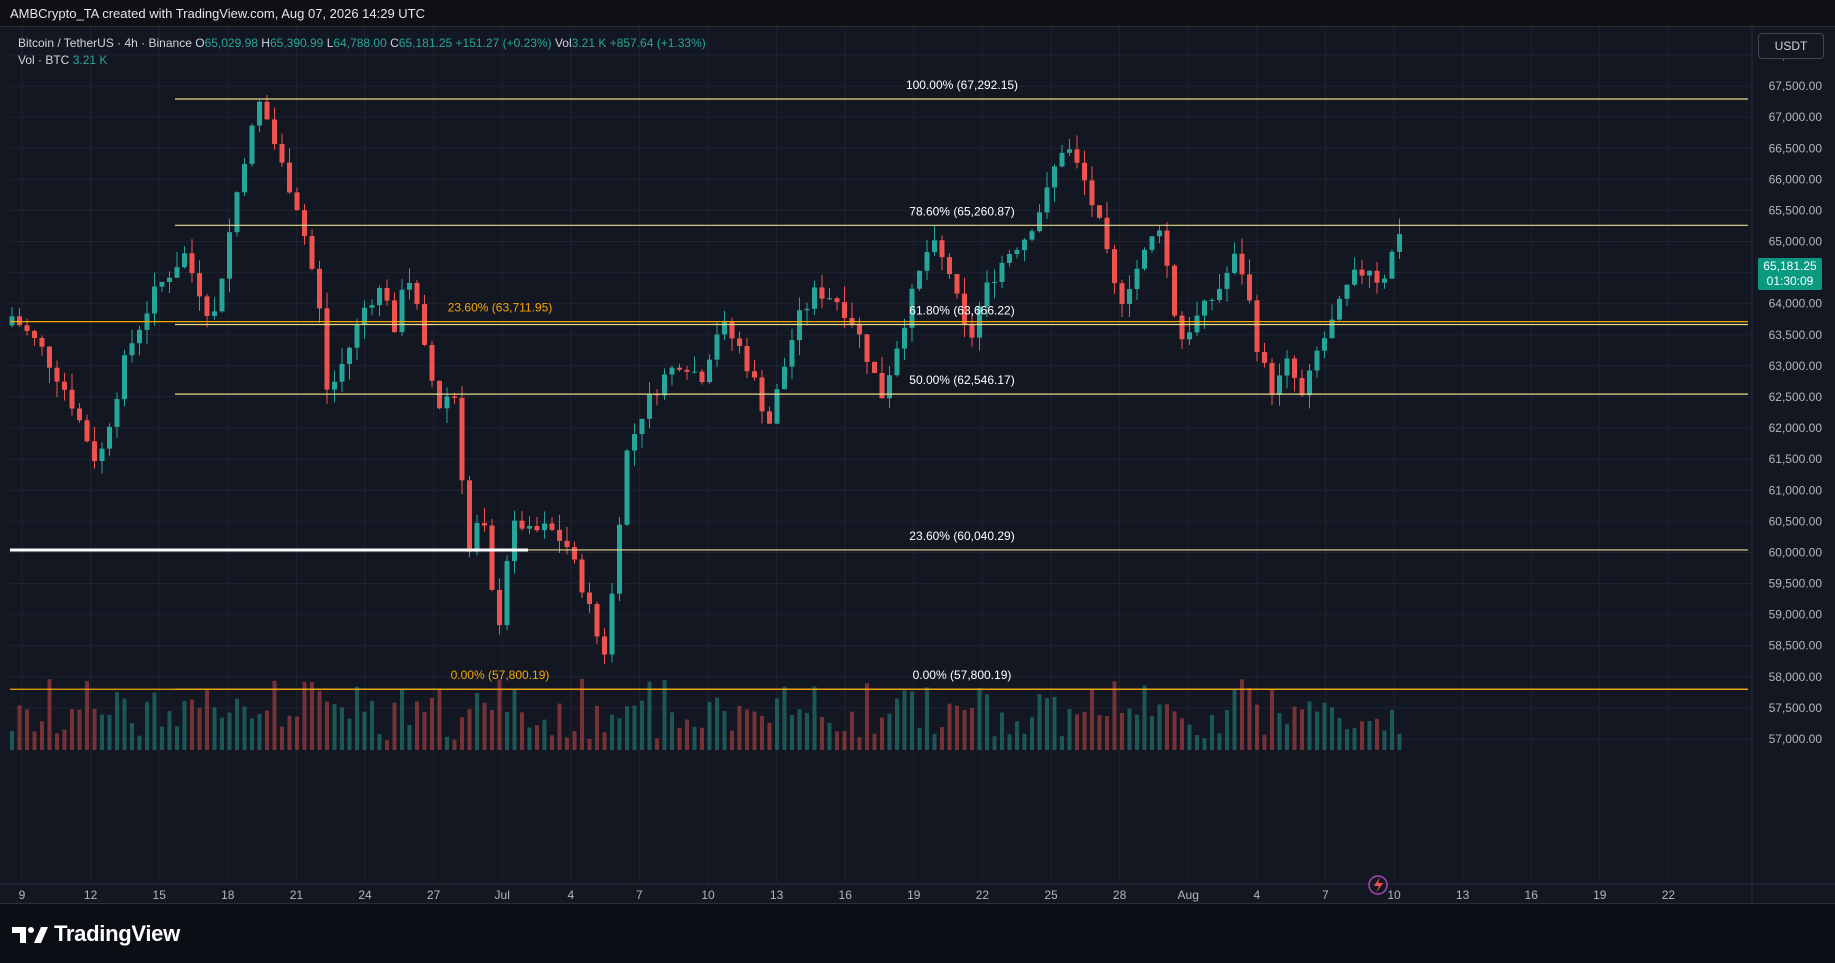 Image resolution: width=1835 pixels, height=963 pixels. What do you see at coordinates (1796, 521) in the screenshot?
I see `y-tick-label: 60,500.00` at bounding box center [1796, 521].